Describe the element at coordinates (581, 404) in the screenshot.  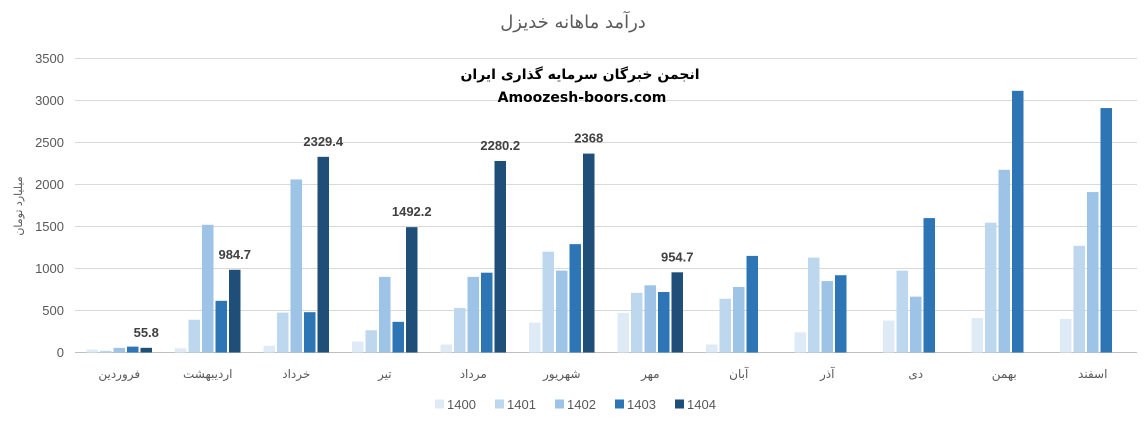
I see `legend-label: 1402` at that location.